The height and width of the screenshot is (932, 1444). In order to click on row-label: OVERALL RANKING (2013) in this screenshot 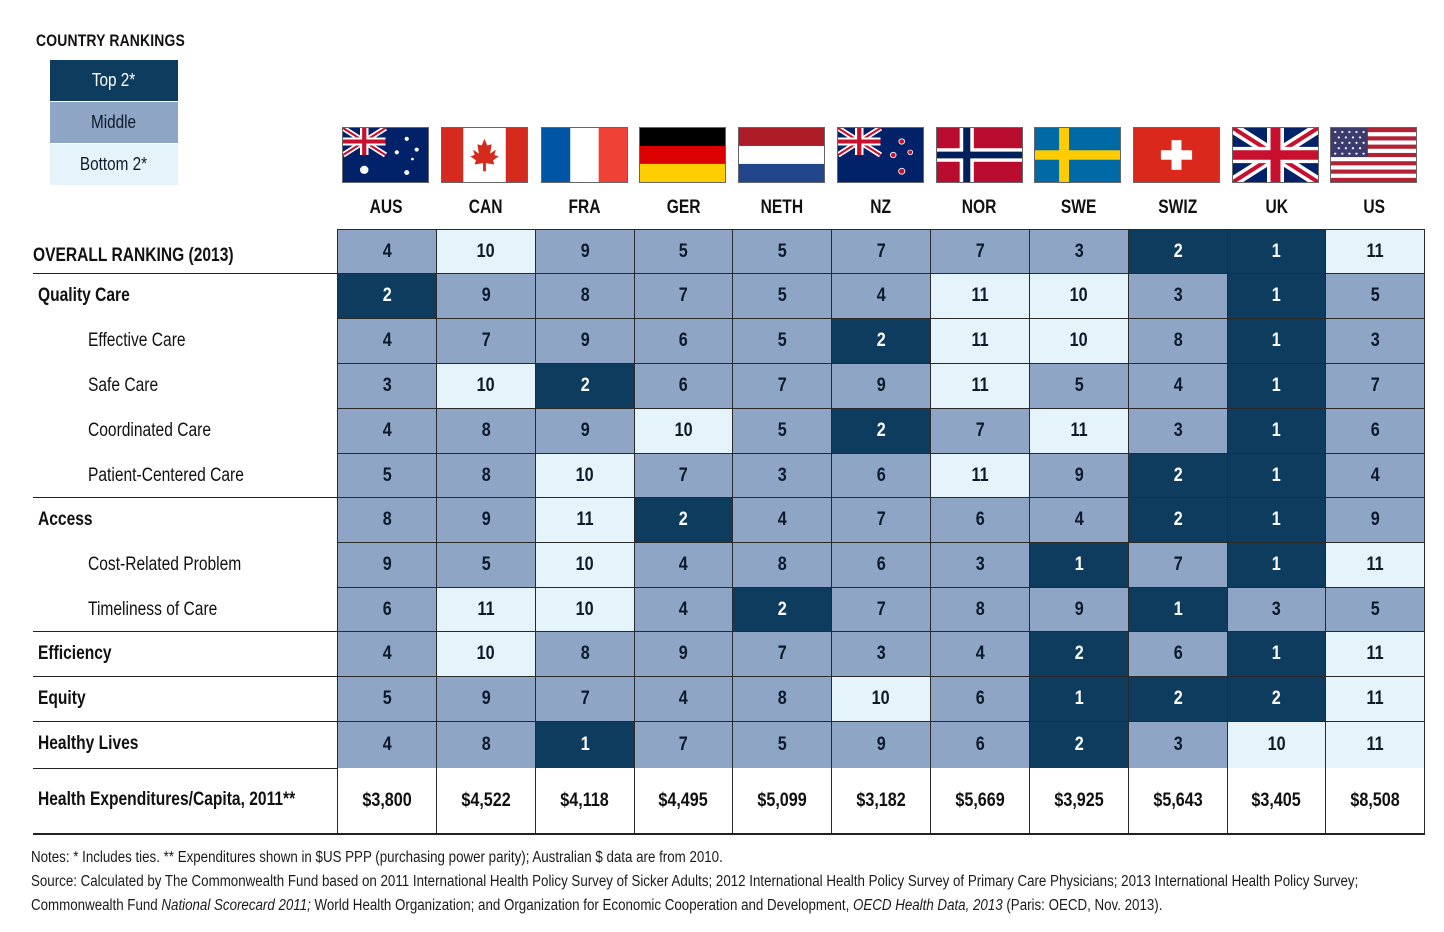, I will do `click(133, 255)`.